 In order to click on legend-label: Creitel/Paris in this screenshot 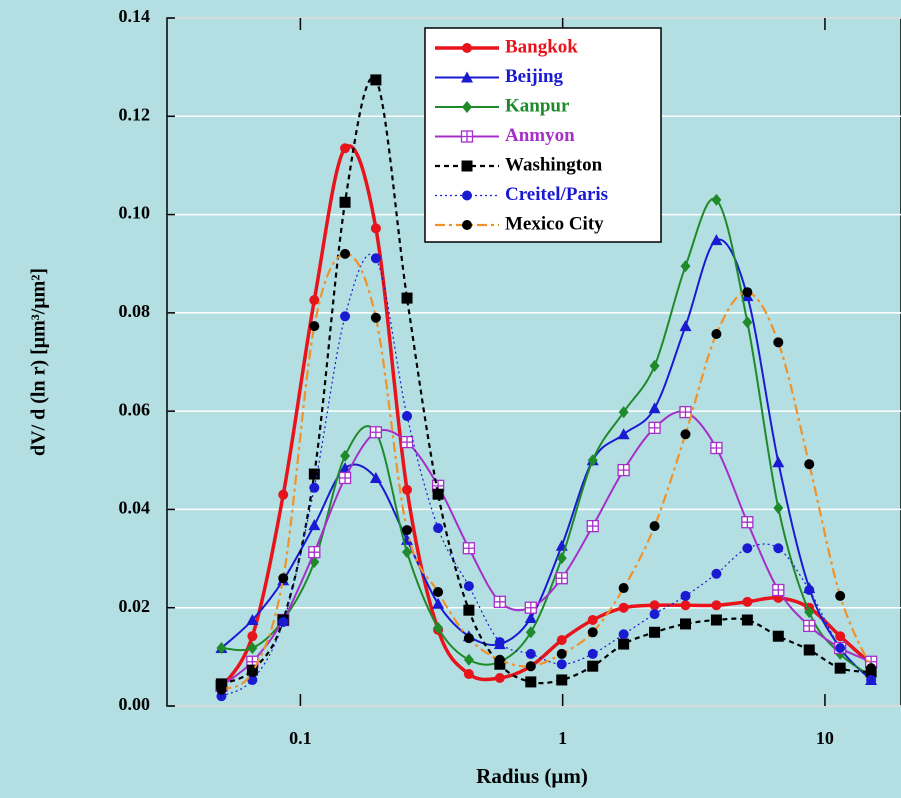, I will do `click(556, 194)`.